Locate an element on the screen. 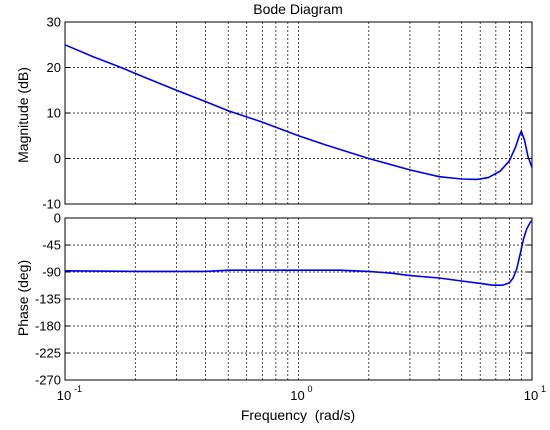  frequency-tick-exponent: 1 is located at coordinates (543, 389).